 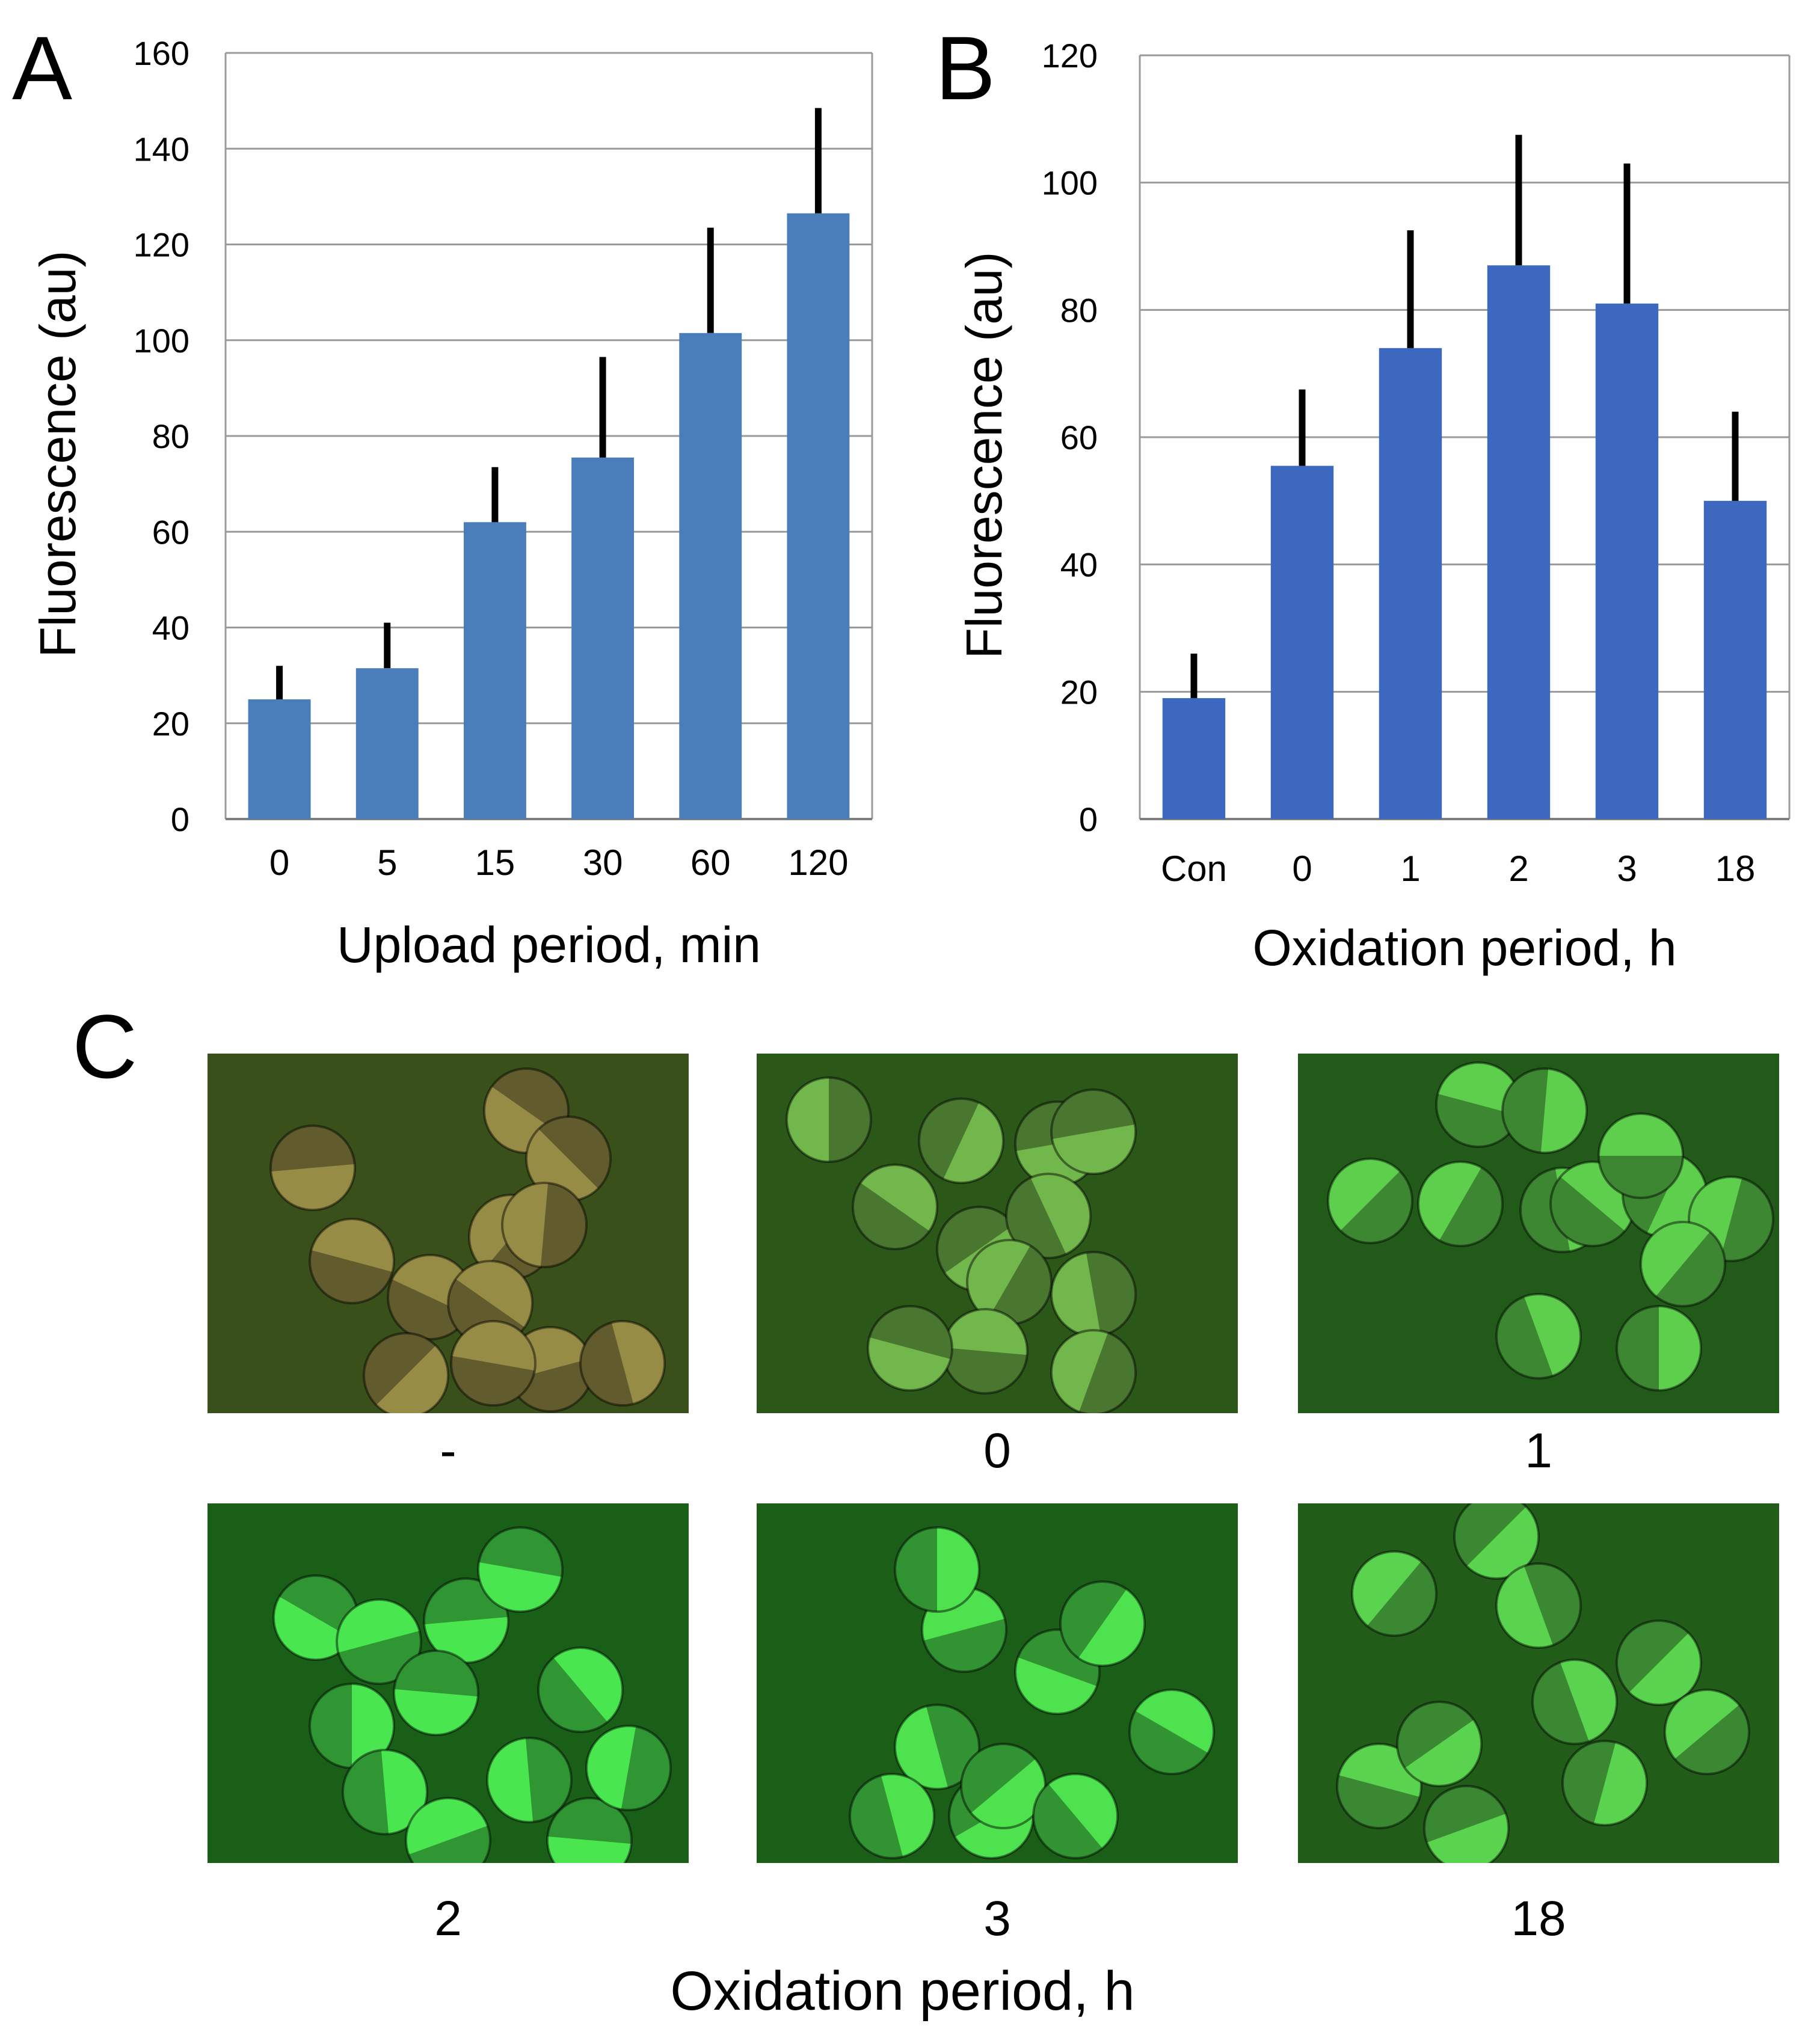 I want to click on panel-letter-c: C, so click(x=105, y=1046).